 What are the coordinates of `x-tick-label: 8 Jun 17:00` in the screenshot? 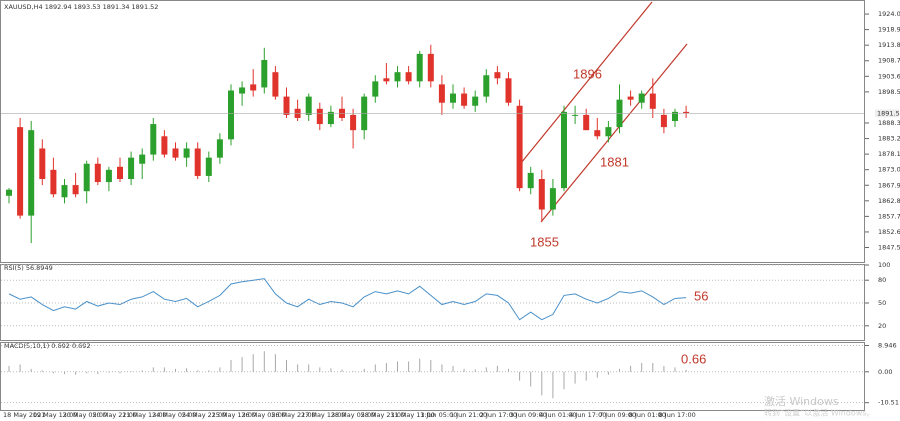 It's located at (677, 415).